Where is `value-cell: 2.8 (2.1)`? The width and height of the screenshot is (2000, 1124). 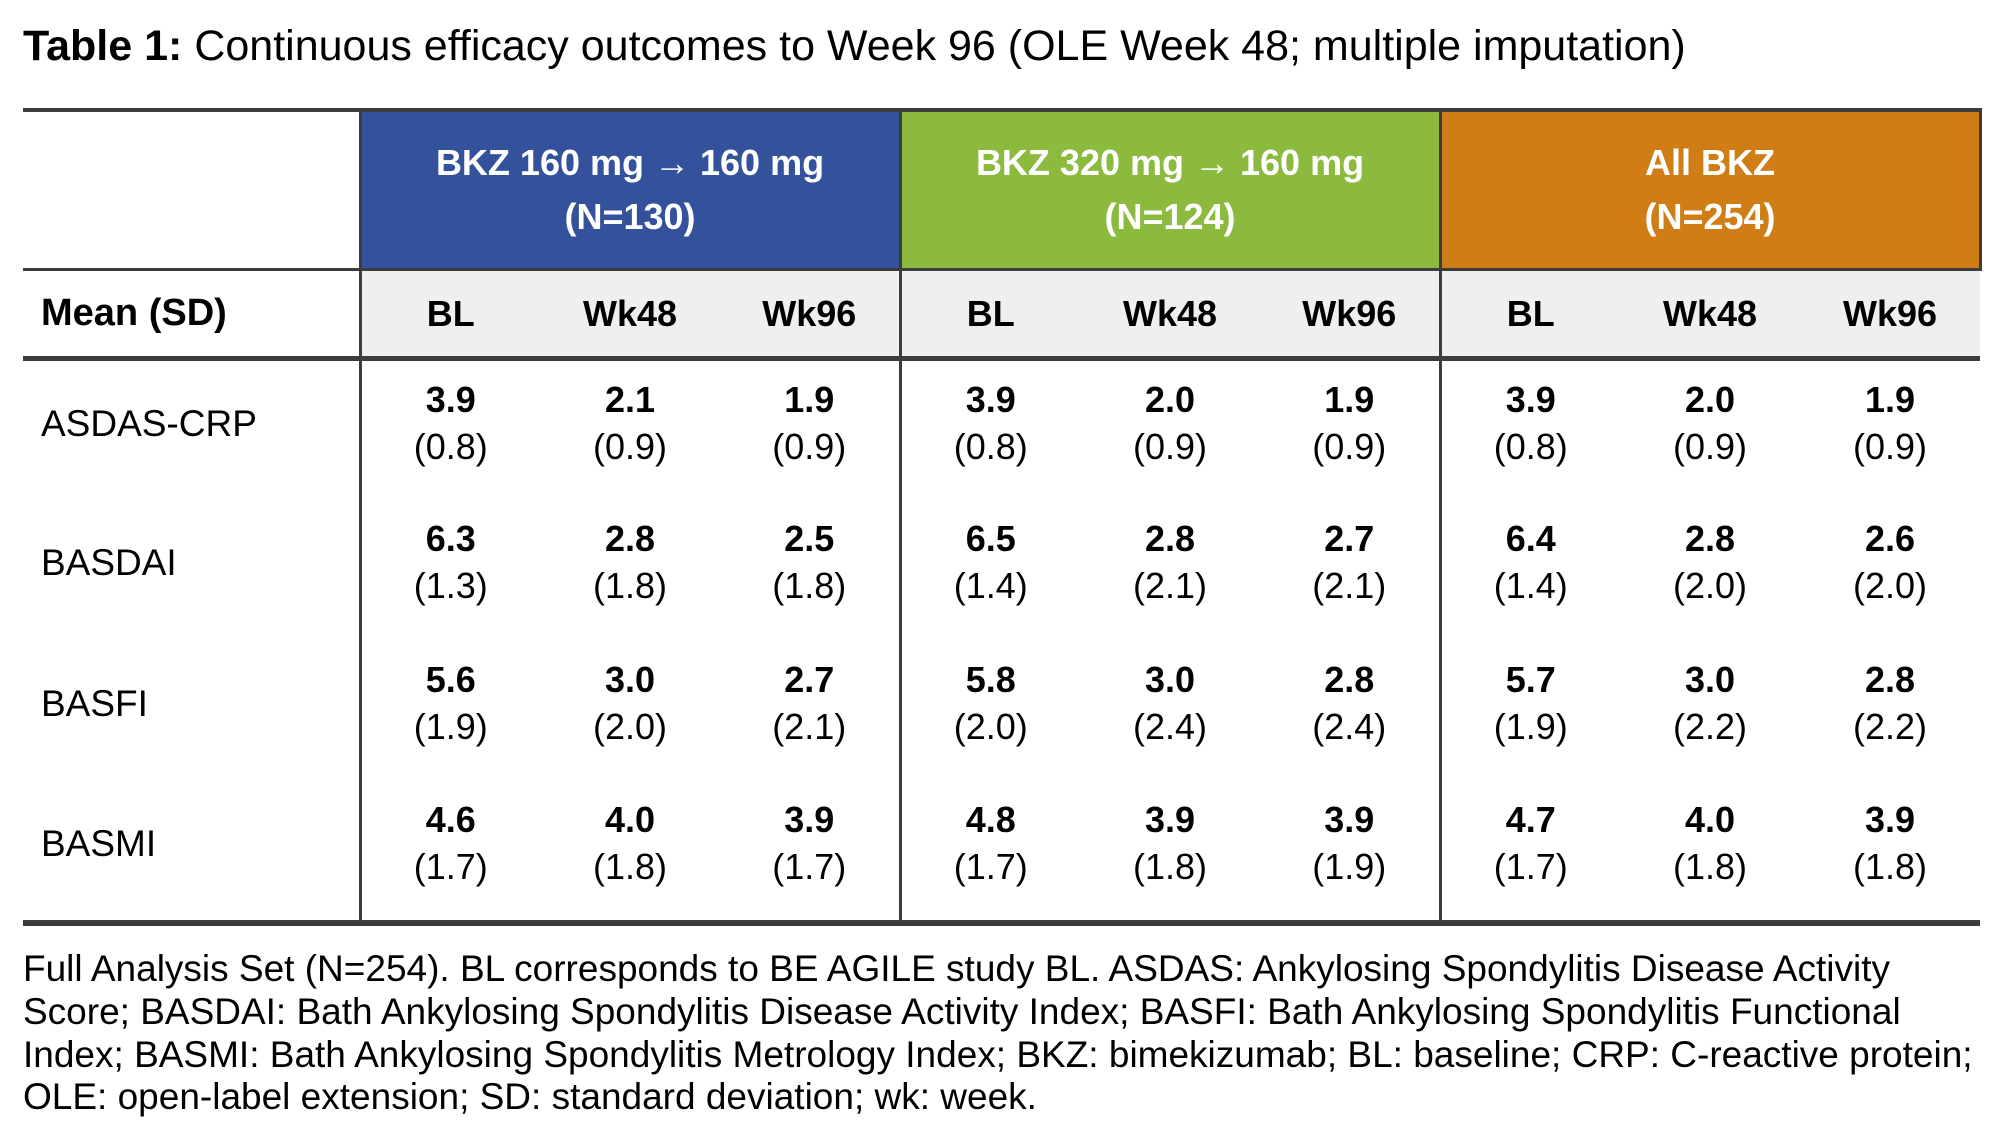
value-cell: 2.8 (2.1) is located at coordinates (1170, 570).